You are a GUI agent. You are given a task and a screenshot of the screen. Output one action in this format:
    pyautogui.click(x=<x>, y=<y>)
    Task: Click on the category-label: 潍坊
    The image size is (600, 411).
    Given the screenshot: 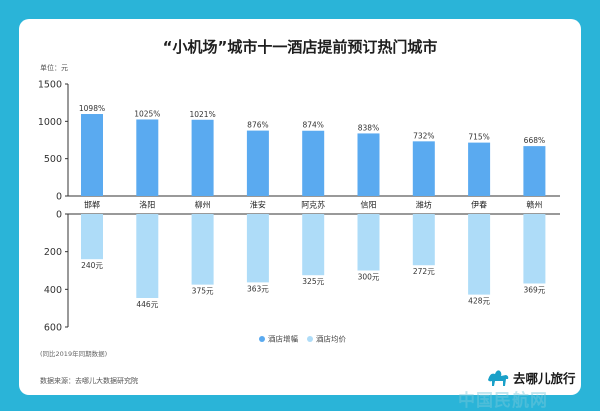 What is the action you would take?
    pyautogui.click(x=424, y=205)
    